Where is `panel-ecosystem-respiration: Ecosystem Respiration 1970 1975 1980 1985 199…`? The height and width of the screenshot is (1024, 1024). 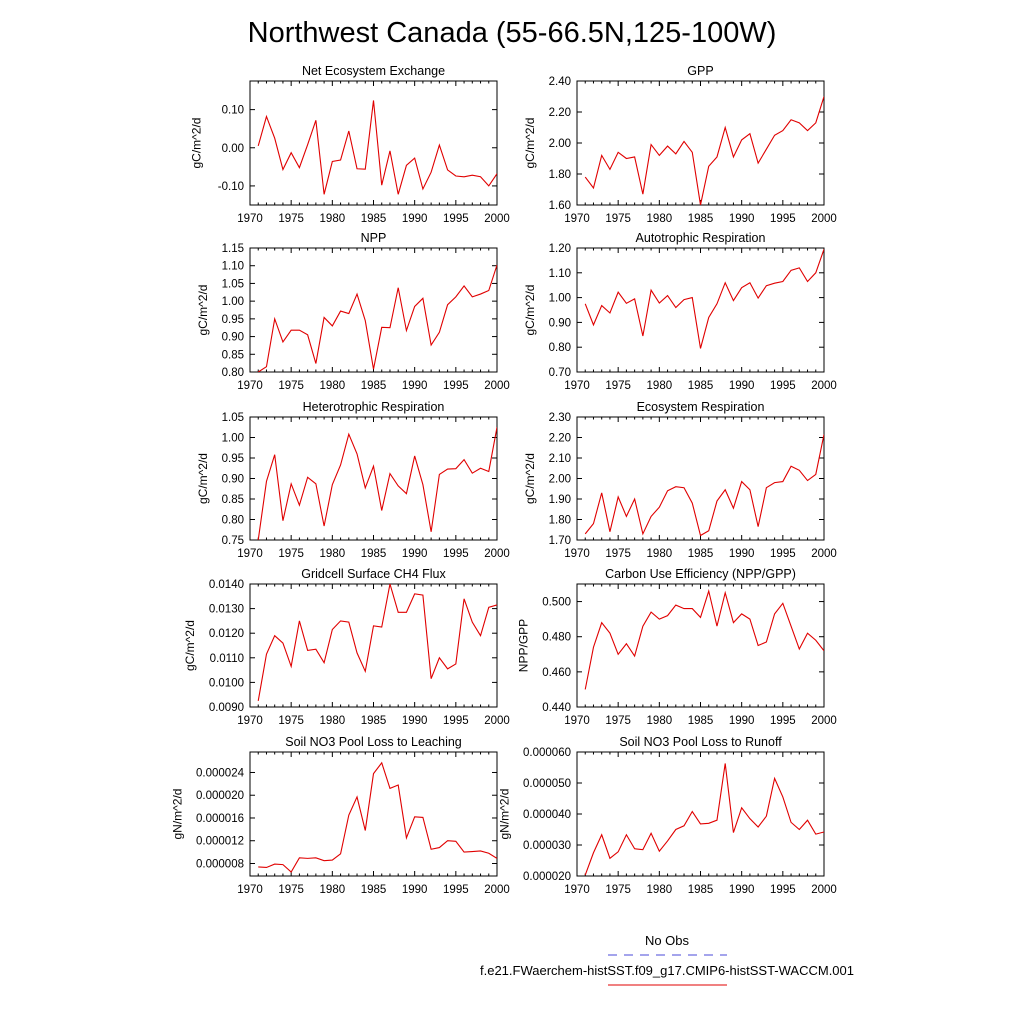 panel-ecosystem-respiration: Ecosystem Respiration 1970 1975 1980 1985 199… is located at coordinates (680, 480).